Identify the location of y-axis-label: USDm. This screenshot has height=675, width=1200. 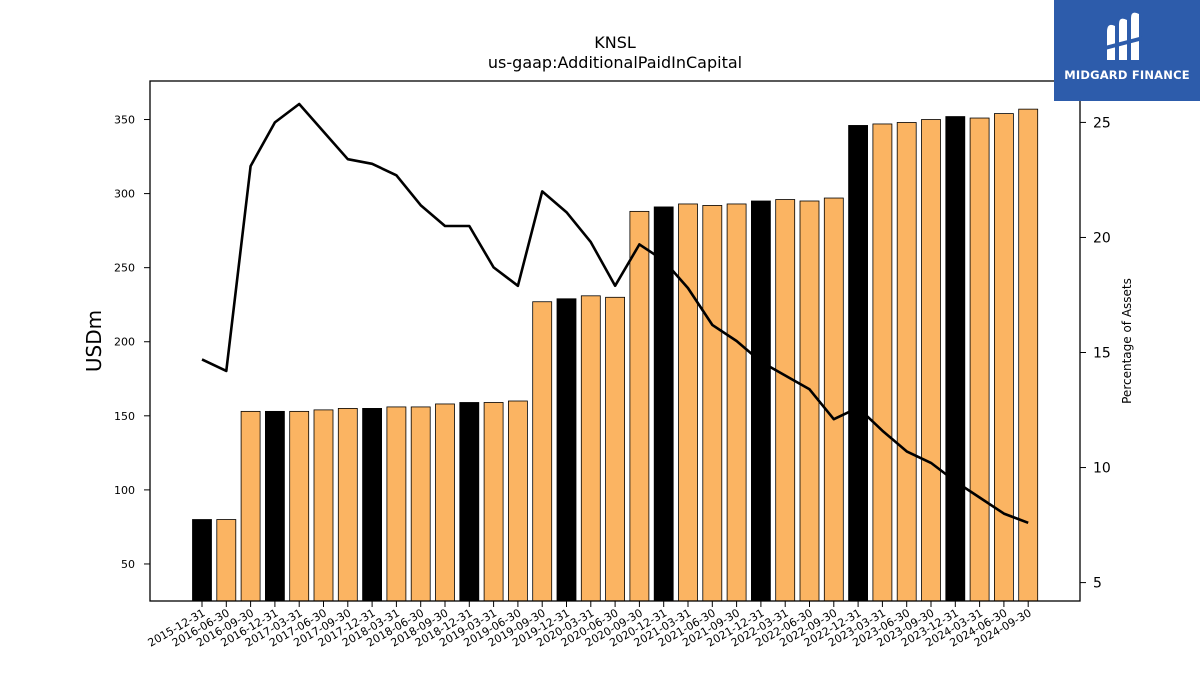
(94, 341).